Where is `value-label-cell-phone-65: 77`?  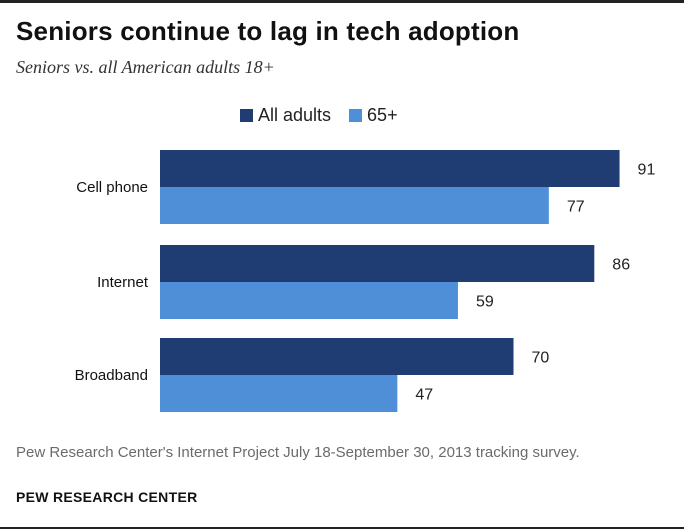 value-label-cell-phone-65: 77 is located at coordinates (576, 207).